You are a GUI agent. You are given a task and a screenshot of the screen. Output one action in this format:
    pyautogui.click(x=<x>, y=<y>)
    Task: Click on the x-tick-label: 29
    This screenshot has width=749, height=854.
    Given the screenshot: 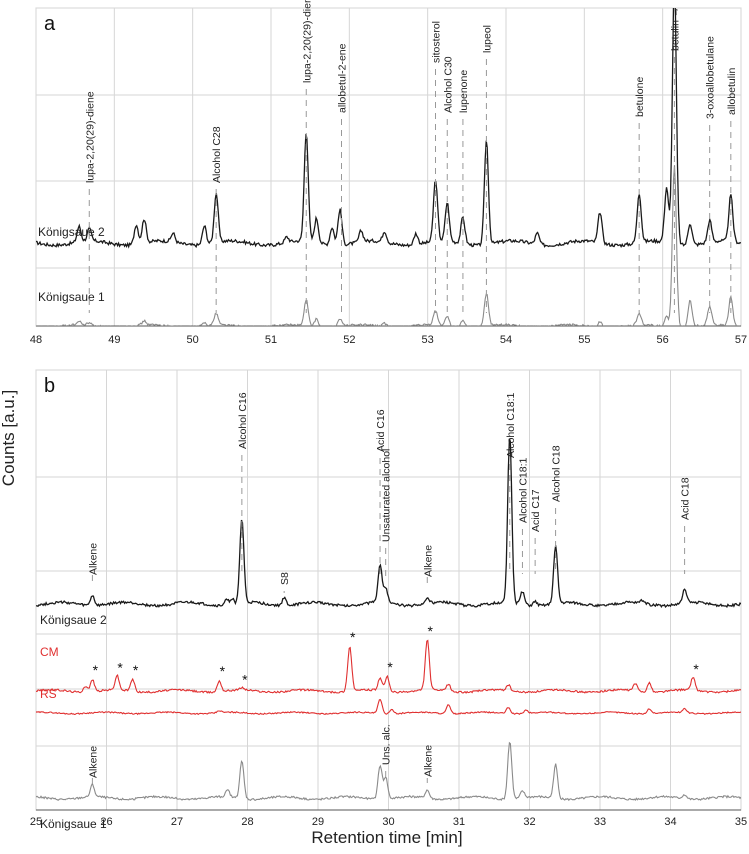 What is the action you would take?
    pyautogui.click(x=318, y=822)
    